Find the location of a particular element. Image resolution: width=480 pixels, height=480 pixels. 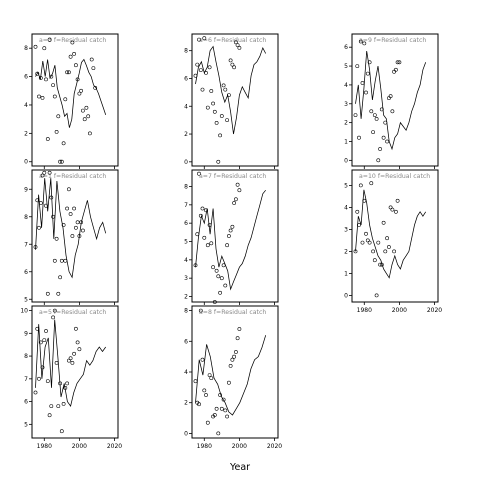

panel-title: a=9 f=Residual catch is located at coordinates (392, 40).